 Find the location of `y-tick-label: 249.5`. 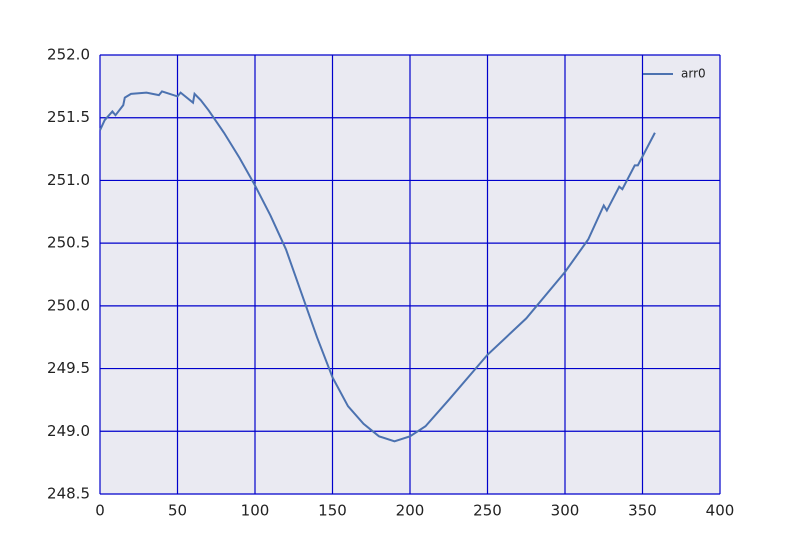

y-tick-label: 249.5 is located at coordinates (68, 368).